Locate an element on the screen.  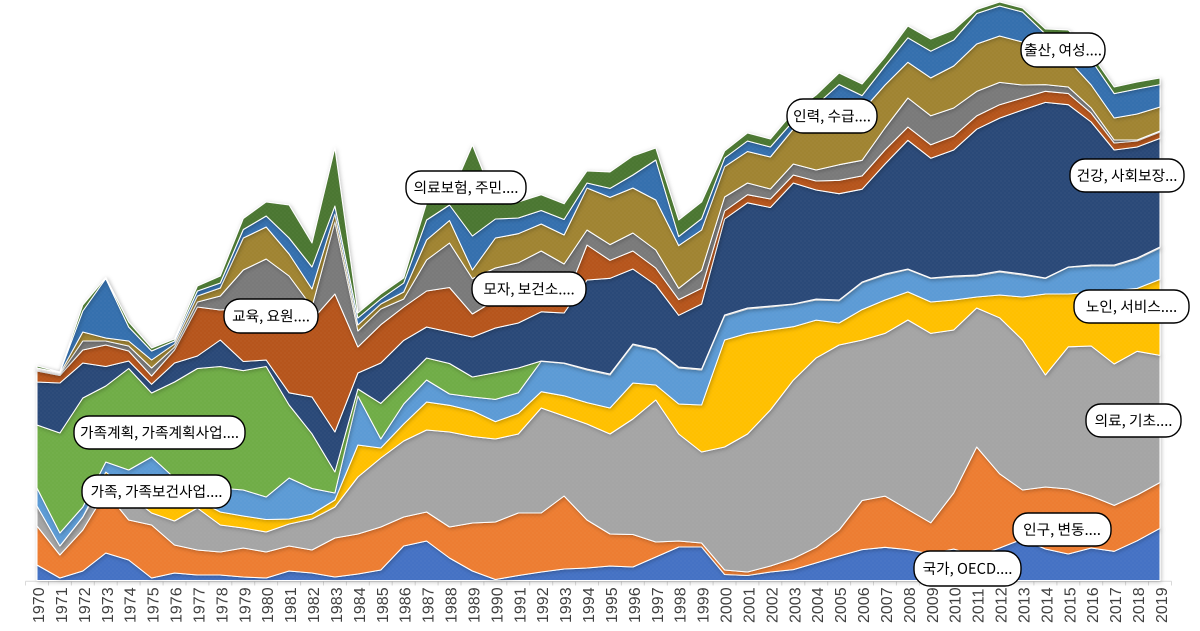
svg-text: 2017 is located at coordinates (1116, 605).